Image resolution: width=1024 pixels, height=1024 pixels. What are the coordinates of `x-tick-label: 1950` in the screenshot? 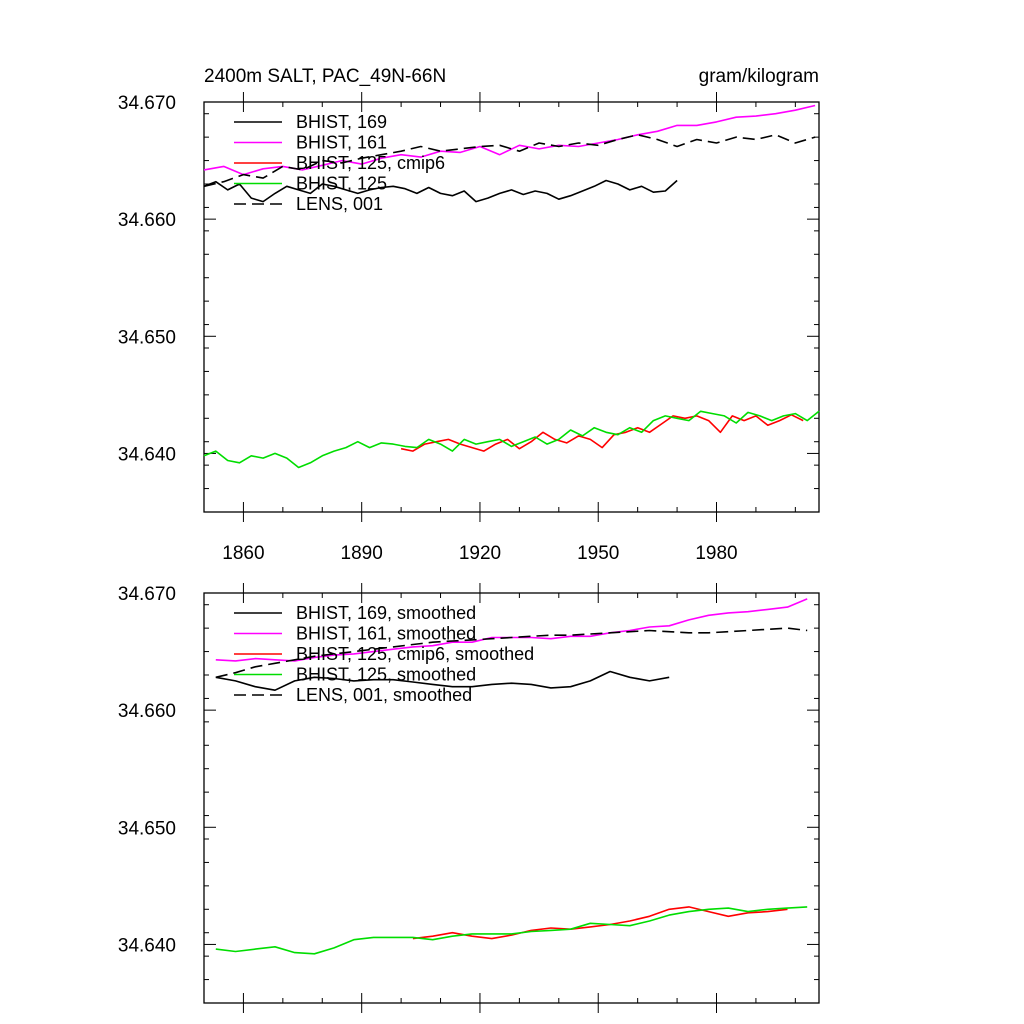 It's located at (598, 553).